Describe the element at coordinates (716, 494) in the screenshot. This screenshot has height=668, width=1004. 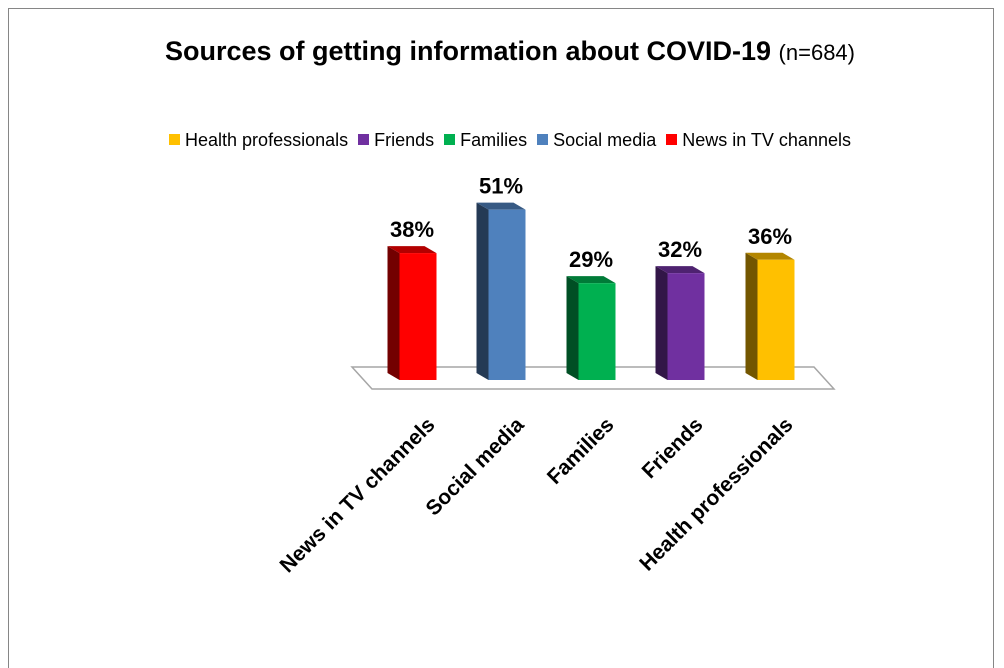
I see `category-label: Health professionals` at that location.